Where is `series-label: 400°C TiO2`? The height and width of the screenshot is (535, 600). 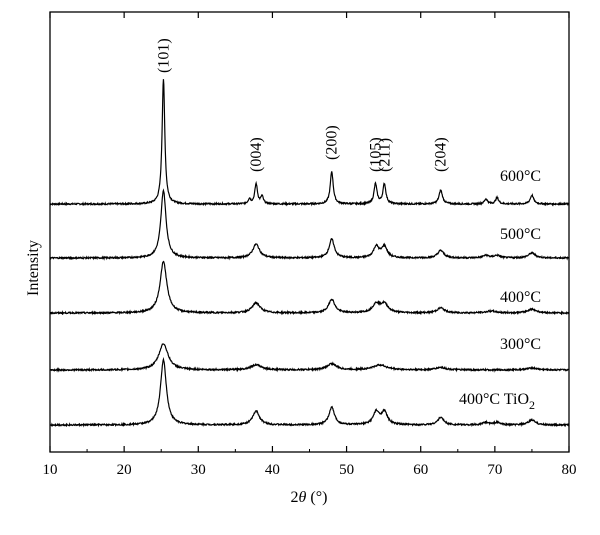
series-label: 400°C TiO2 is located at coordinates (497, 401).